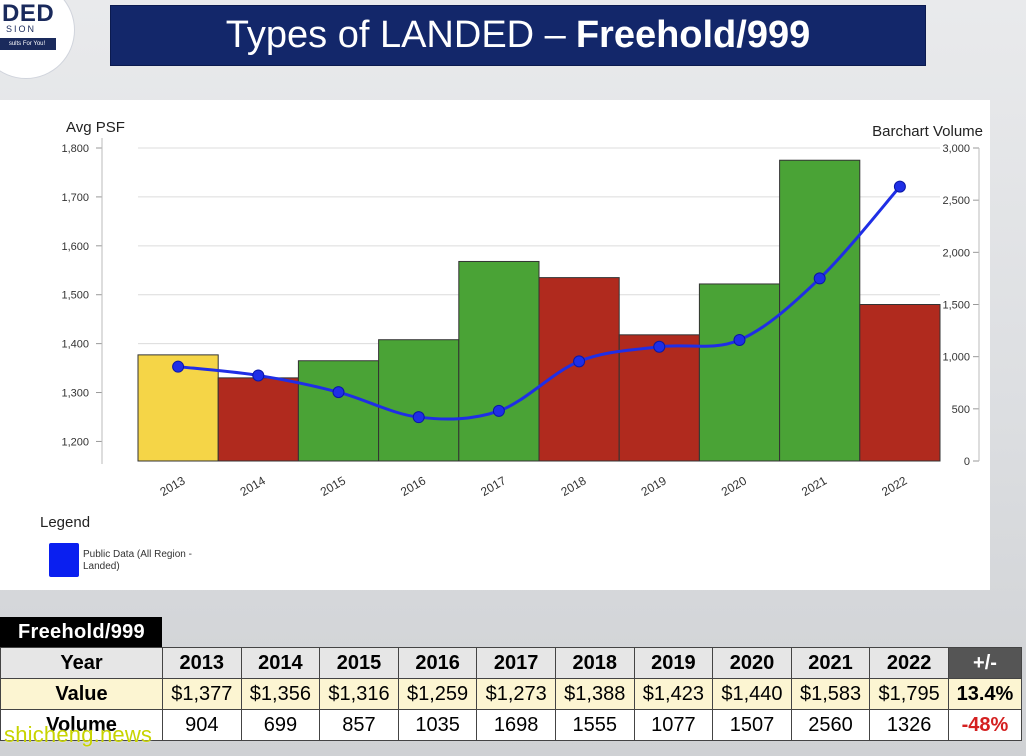  What do you see at coordinates (81, 663) in the screenshot?
I see `row-label-year: Year` at bounding box center [81, 663].